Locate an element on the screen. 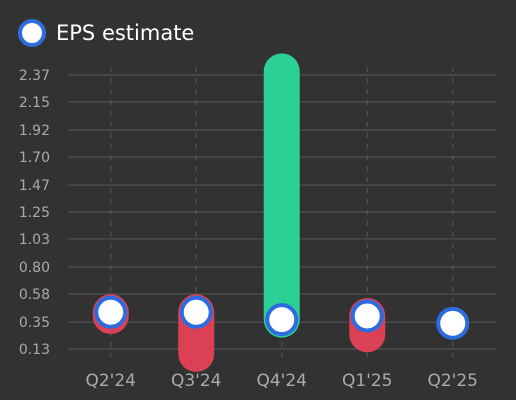  y-tick-label: 0.58 is located at coordinates (34, 295).